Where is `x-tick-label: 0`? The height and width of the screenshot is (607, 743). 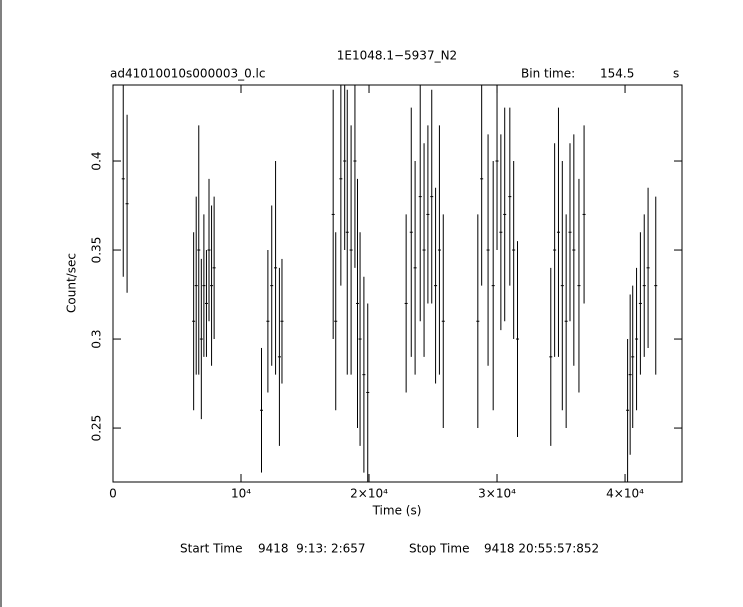
x-tick-label: 0 is located at coordinates (113, 494).